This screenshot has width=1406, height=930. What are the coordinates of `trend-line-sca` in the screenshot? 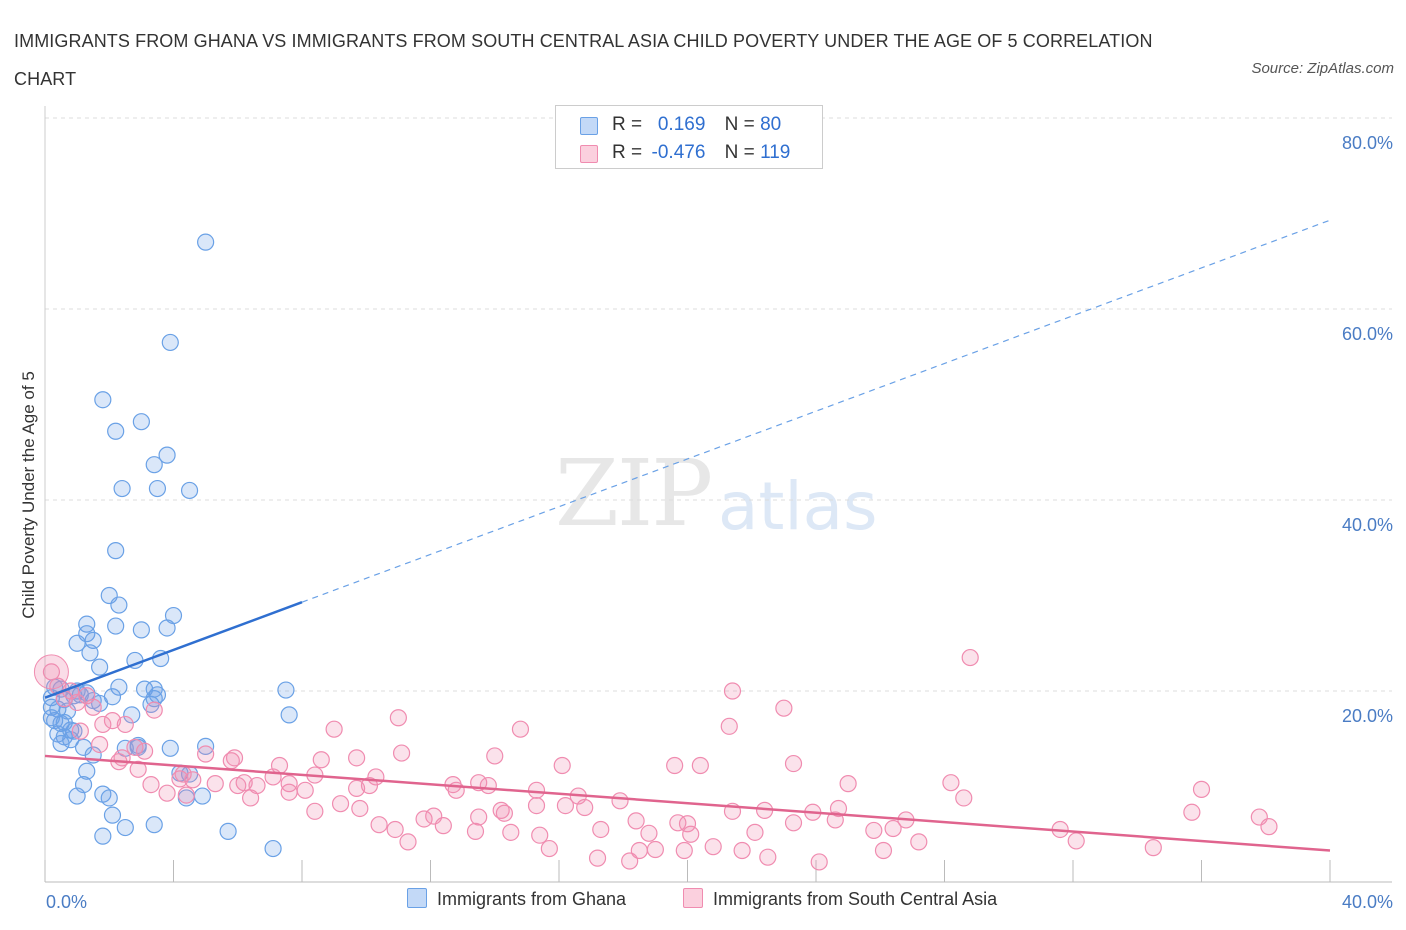 It's located at (687, 803).